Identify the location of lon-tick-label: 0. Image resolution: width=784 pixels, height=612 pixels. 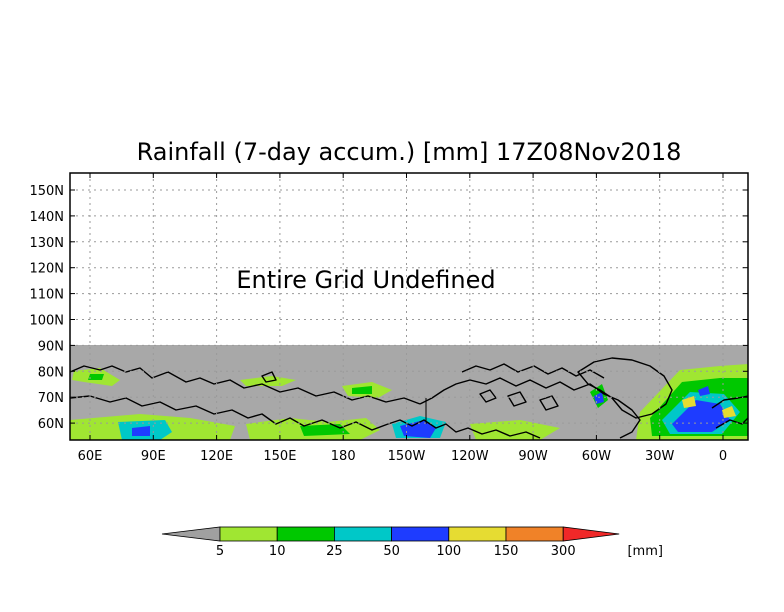
(723, 456).